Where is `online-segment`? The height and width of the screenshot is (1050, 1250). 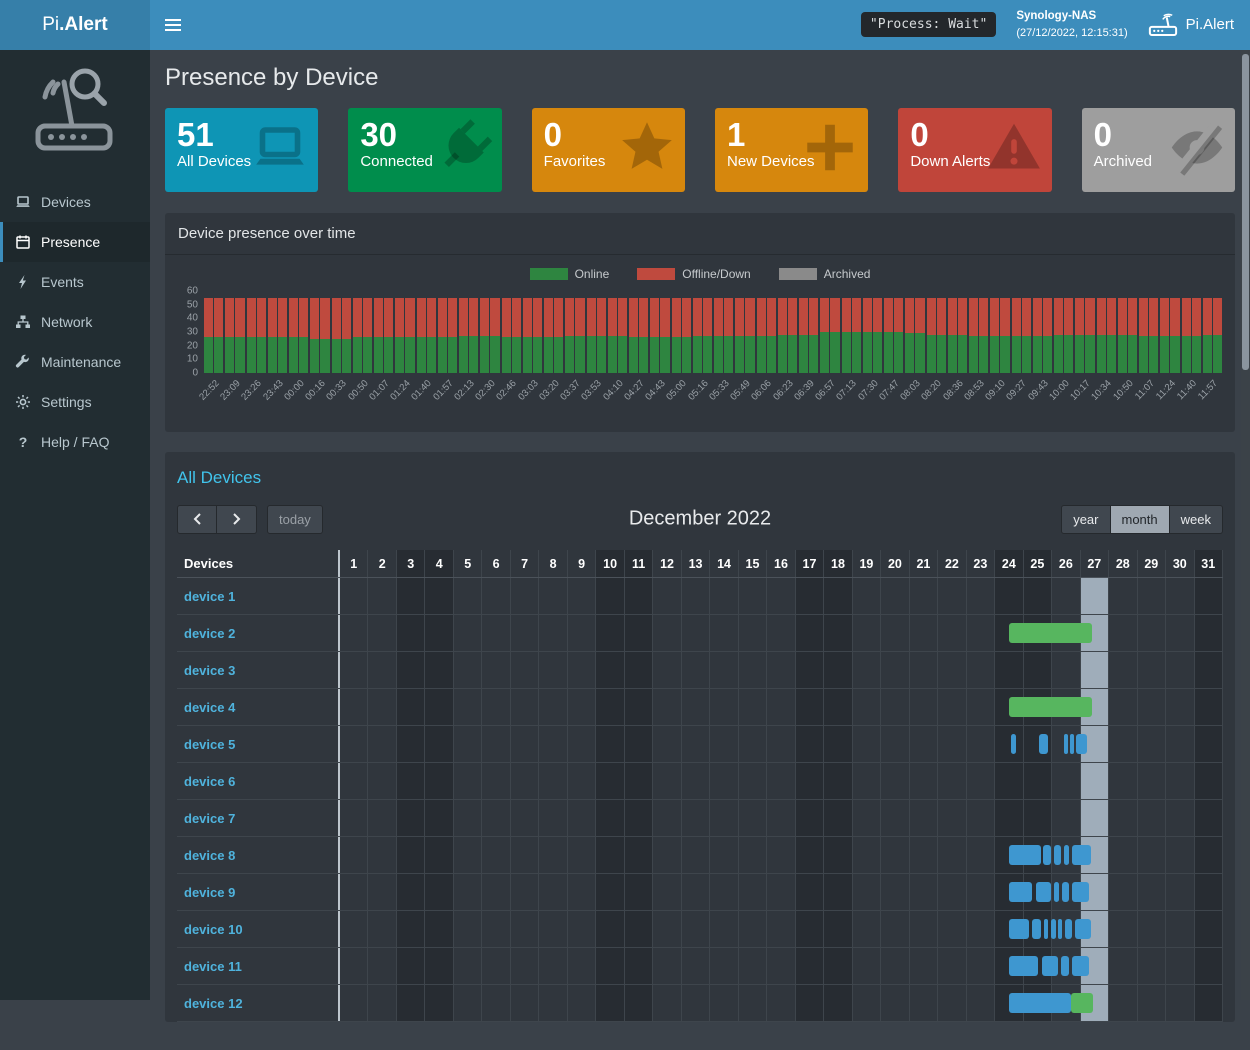 online-segment is located at coordinates (388, 355).